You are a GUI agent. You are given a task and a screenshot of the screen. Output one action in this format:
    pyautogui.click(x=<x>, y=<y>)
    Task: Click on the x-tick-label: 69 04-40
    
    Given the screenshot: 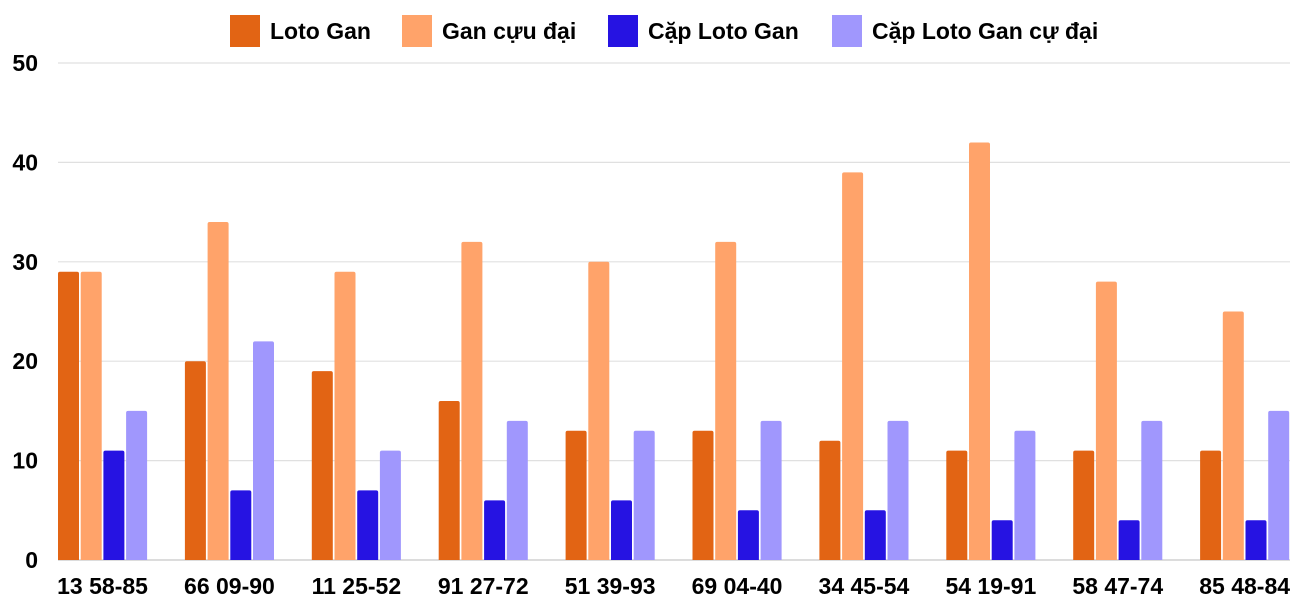 What is the action you would take?
    pyautogui.click(x=737, y=586)
    